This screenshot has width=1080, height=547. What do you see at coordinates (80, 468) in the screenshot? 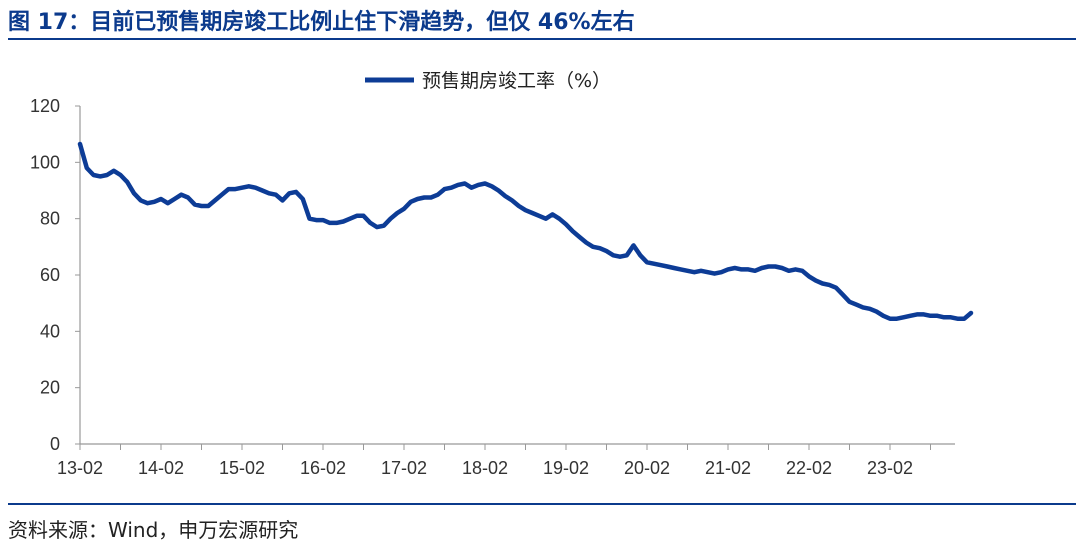
I see `x-tick-label: 13-02` at bounding box center [80, 468].